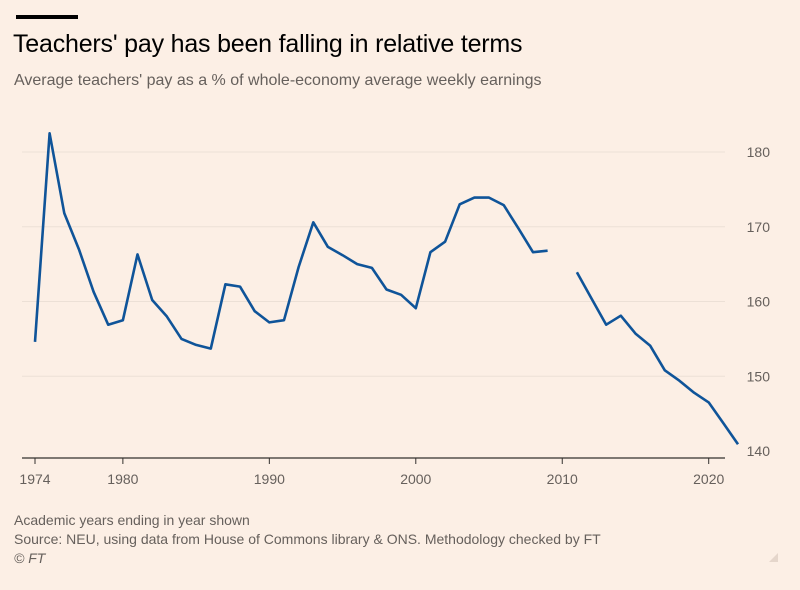 This screenshot has width=800, height=590. What do you see at coordinates (47, 17) in the screenshot?
I see `brand-bar` at bounding box center [47, 17].